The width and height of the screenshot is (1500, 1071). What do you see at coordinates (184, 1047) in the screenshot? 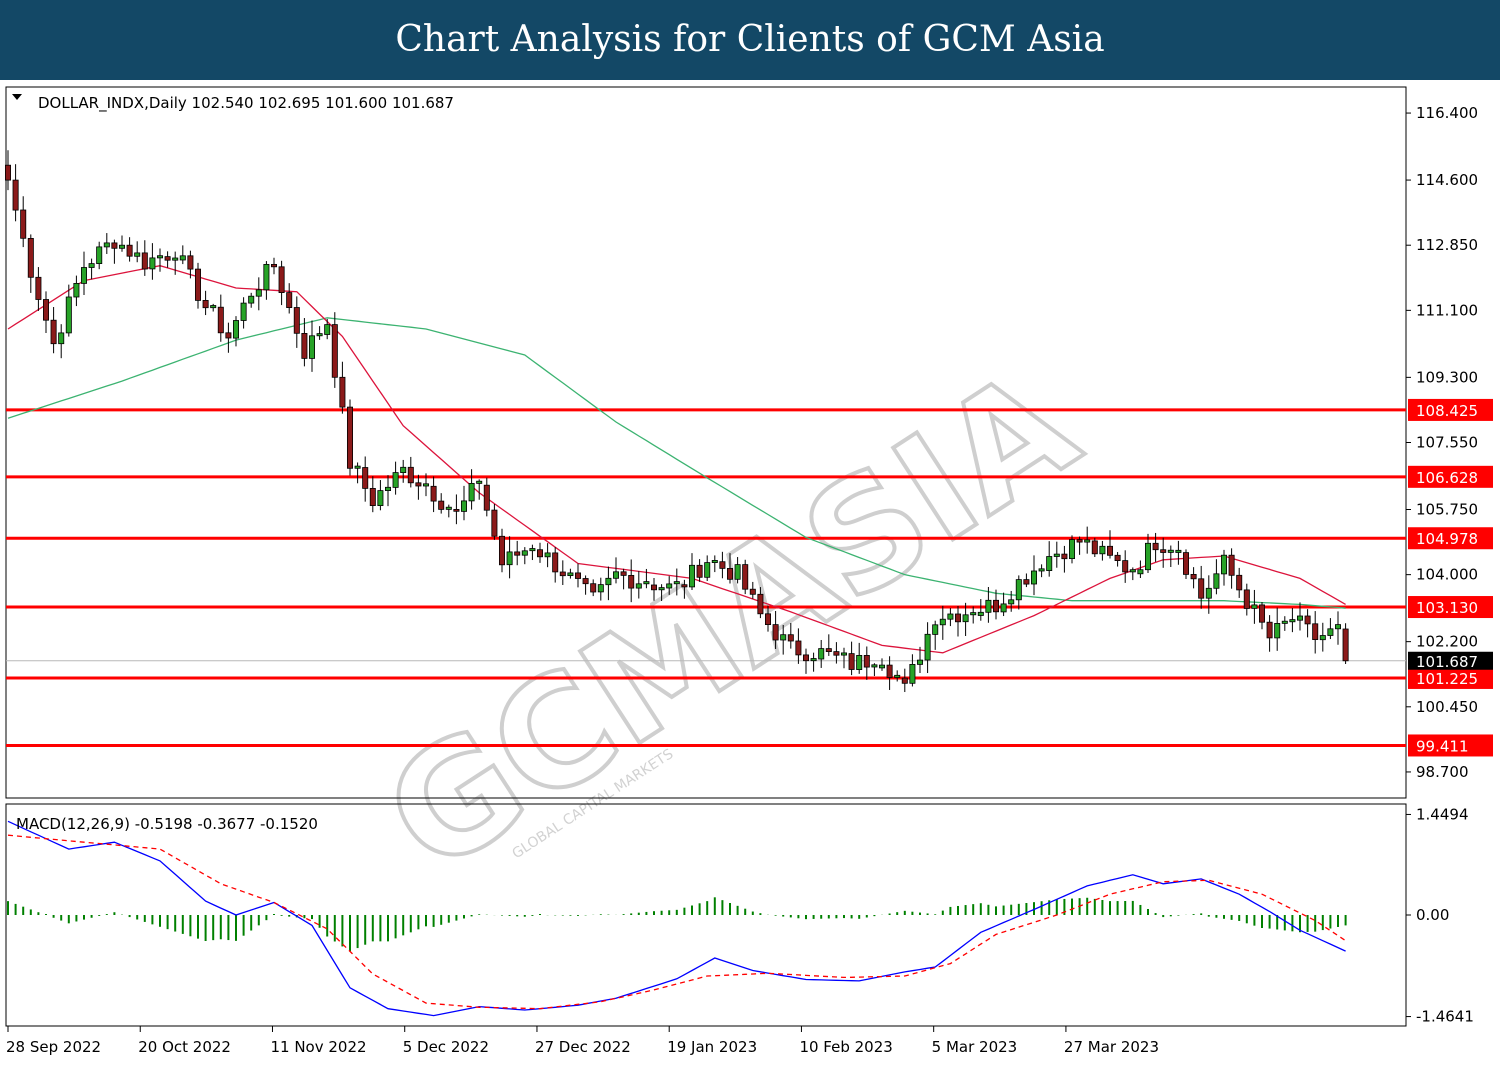
I see `x-tick-label: 20 Oct 2022` at bounding box center [184, 1047].